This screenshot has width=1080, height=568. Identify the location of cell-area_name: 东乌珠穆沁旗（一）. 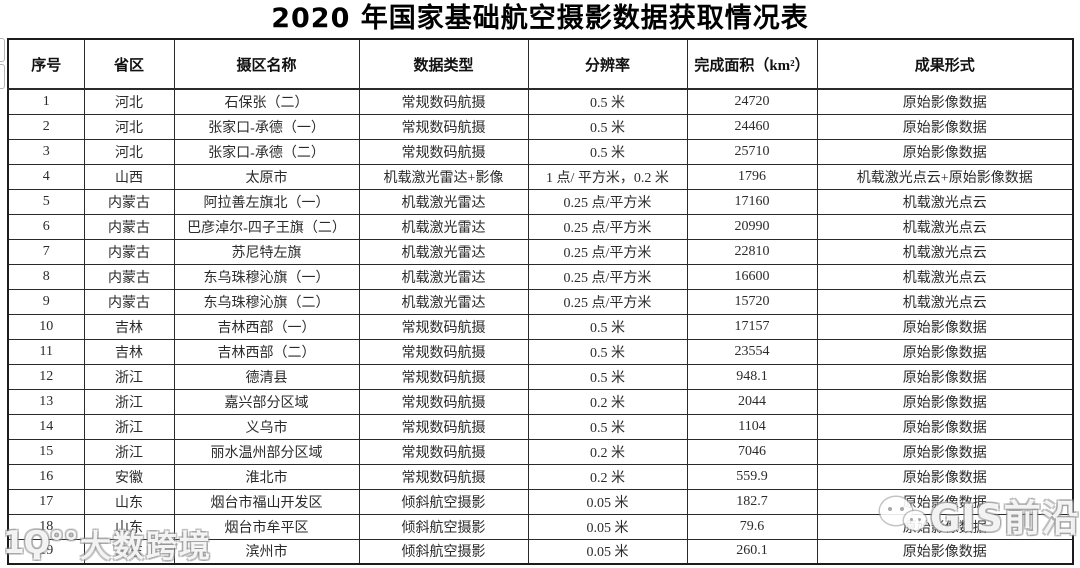
(266, 276).